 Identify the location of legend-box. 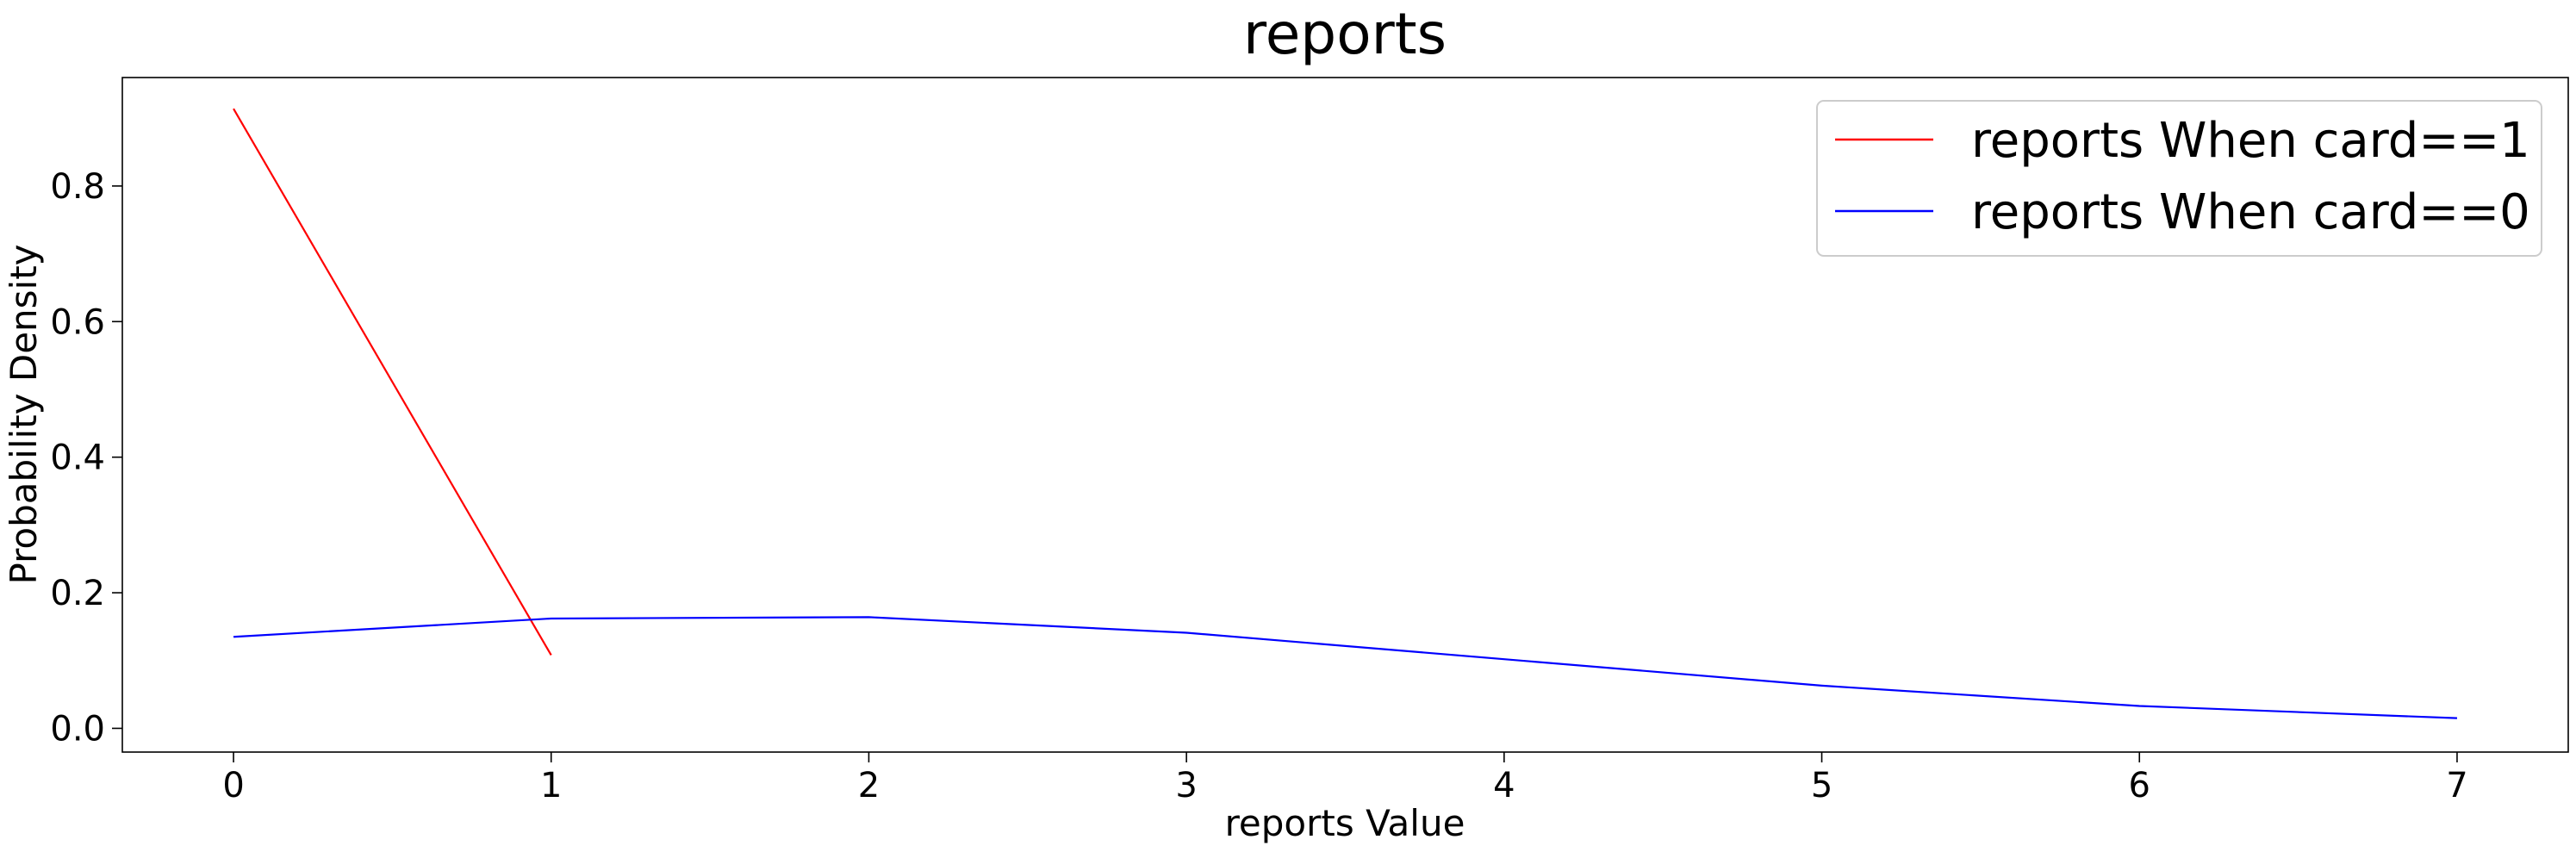
(2179, 179).